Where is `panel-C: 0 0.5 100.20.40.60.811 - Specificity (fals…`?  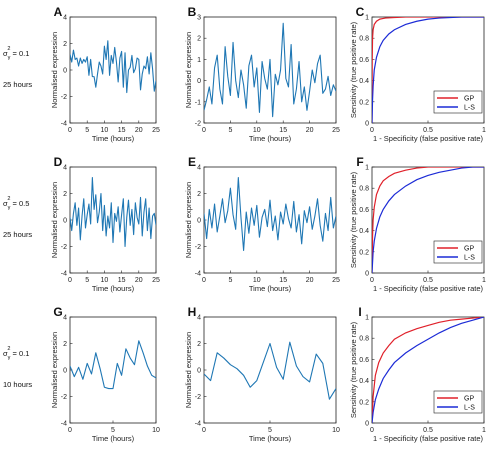 panel-C: 0 0.5 100.20.40.60.811 - Specificity (fals… is located at coordinates (417, 74).